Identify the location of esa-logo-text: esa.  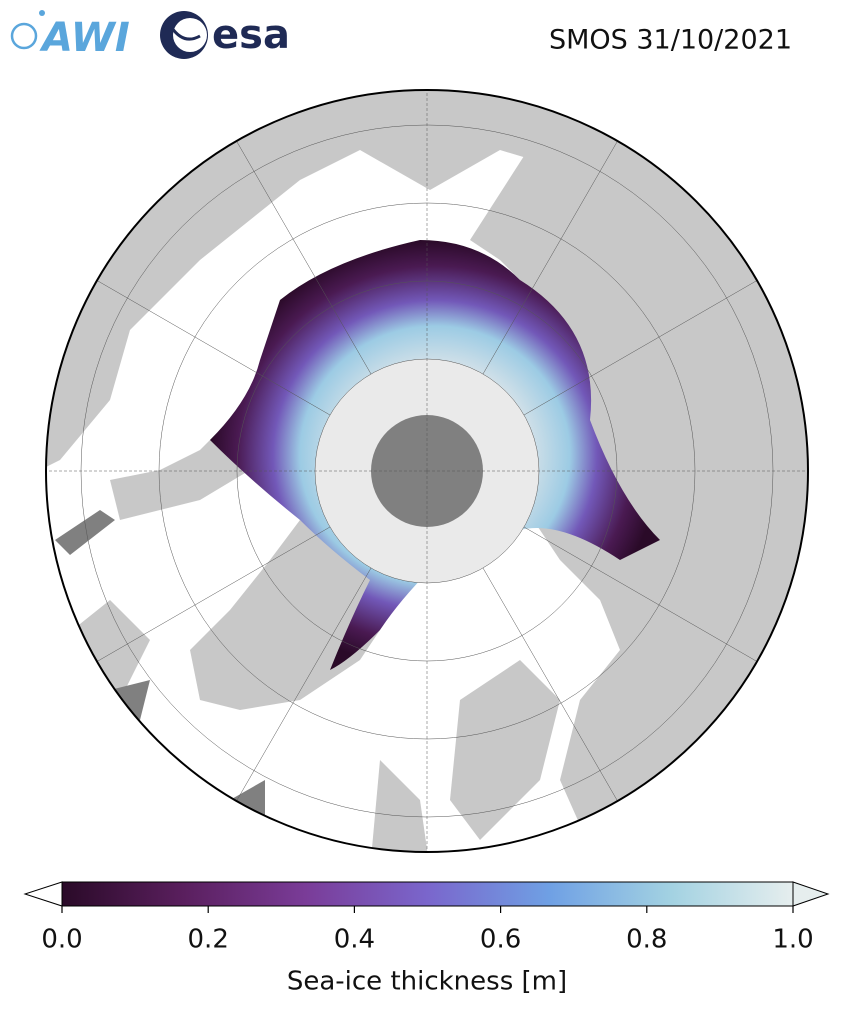
(251, 35).